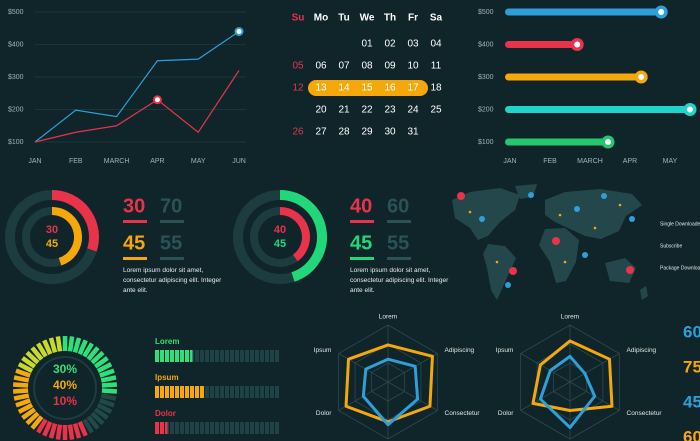  What do you see at coordinates (390, 44) in the screenshot?
I see `calendar-day: 02` at bounding box center [390, 44].